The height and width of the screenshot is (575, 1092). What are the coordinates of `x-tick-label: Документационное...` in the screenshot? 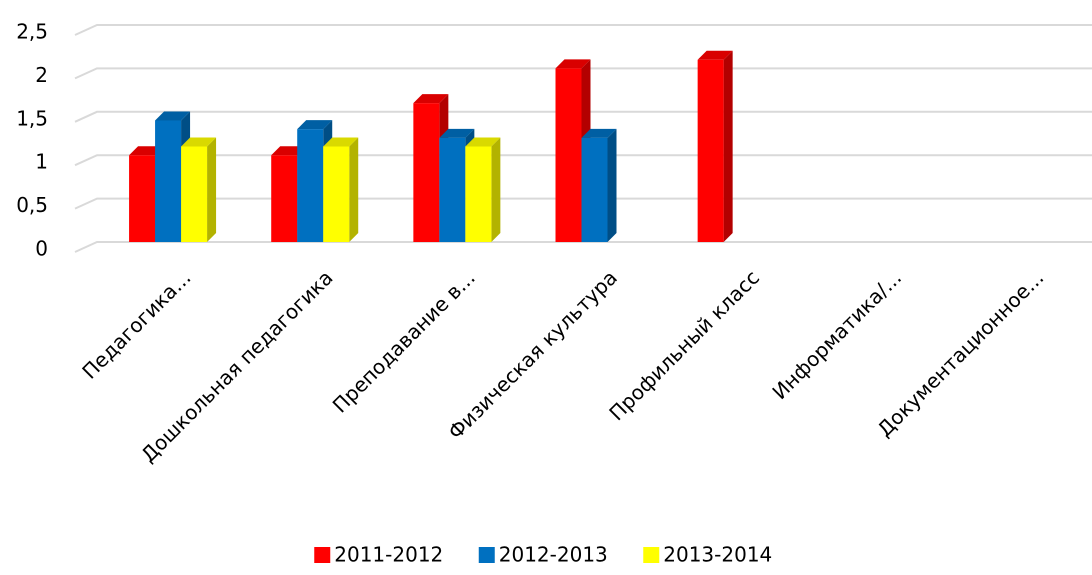 It's located at (960, 353).